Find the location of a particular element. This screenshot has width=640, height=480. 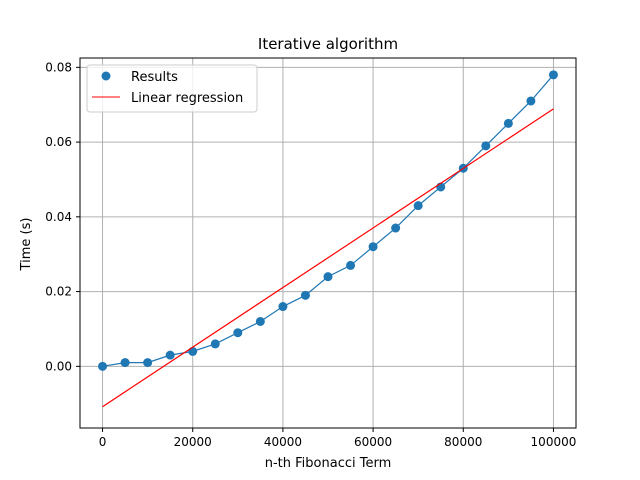

y-tick-label: 0.08 is located at coordinates (58, 67).